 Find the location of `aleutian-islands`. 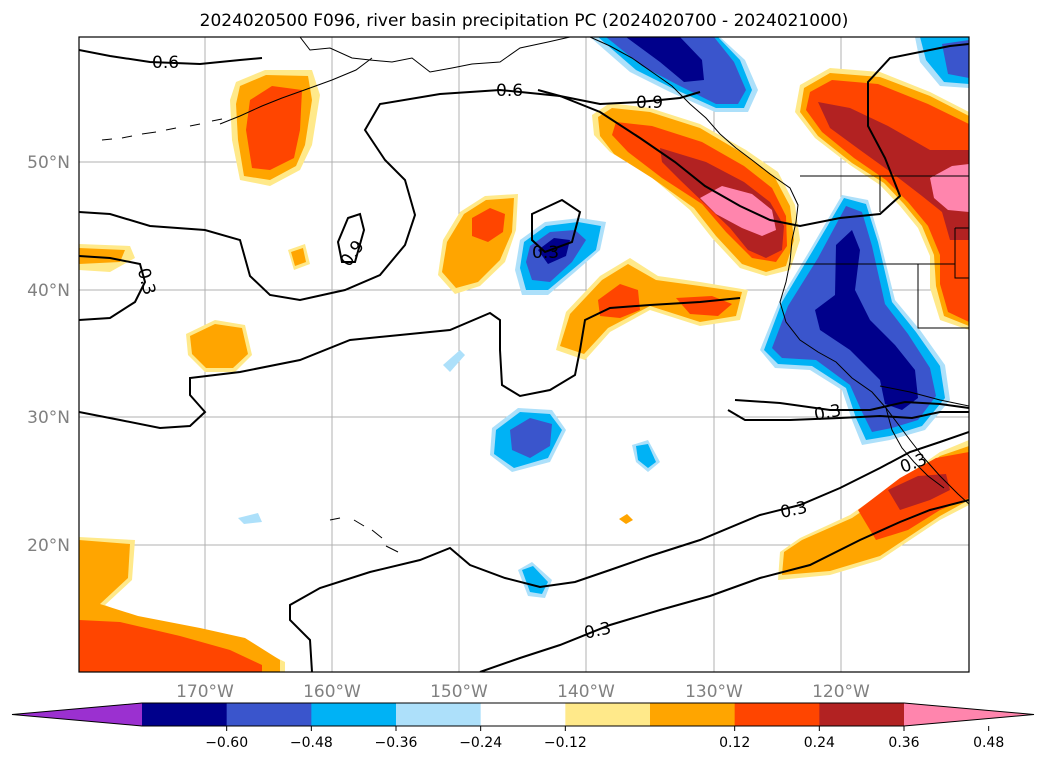

aleutian-islands is located at coordinates (162, 129).